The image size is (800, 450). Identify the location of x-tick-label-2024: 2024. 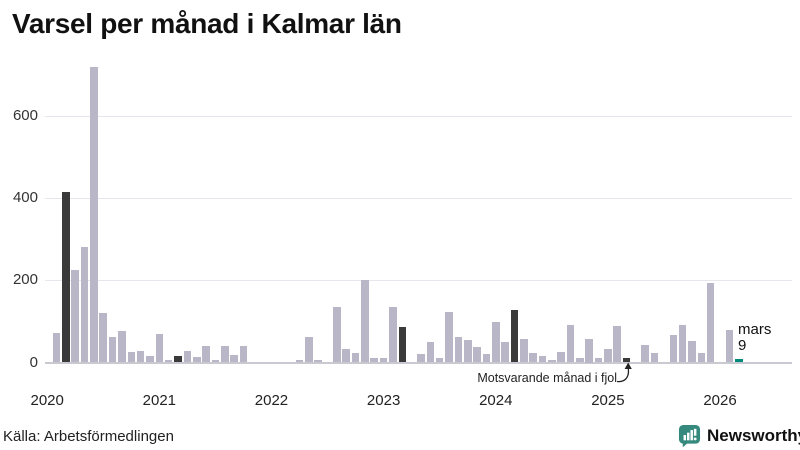
(496, 400).